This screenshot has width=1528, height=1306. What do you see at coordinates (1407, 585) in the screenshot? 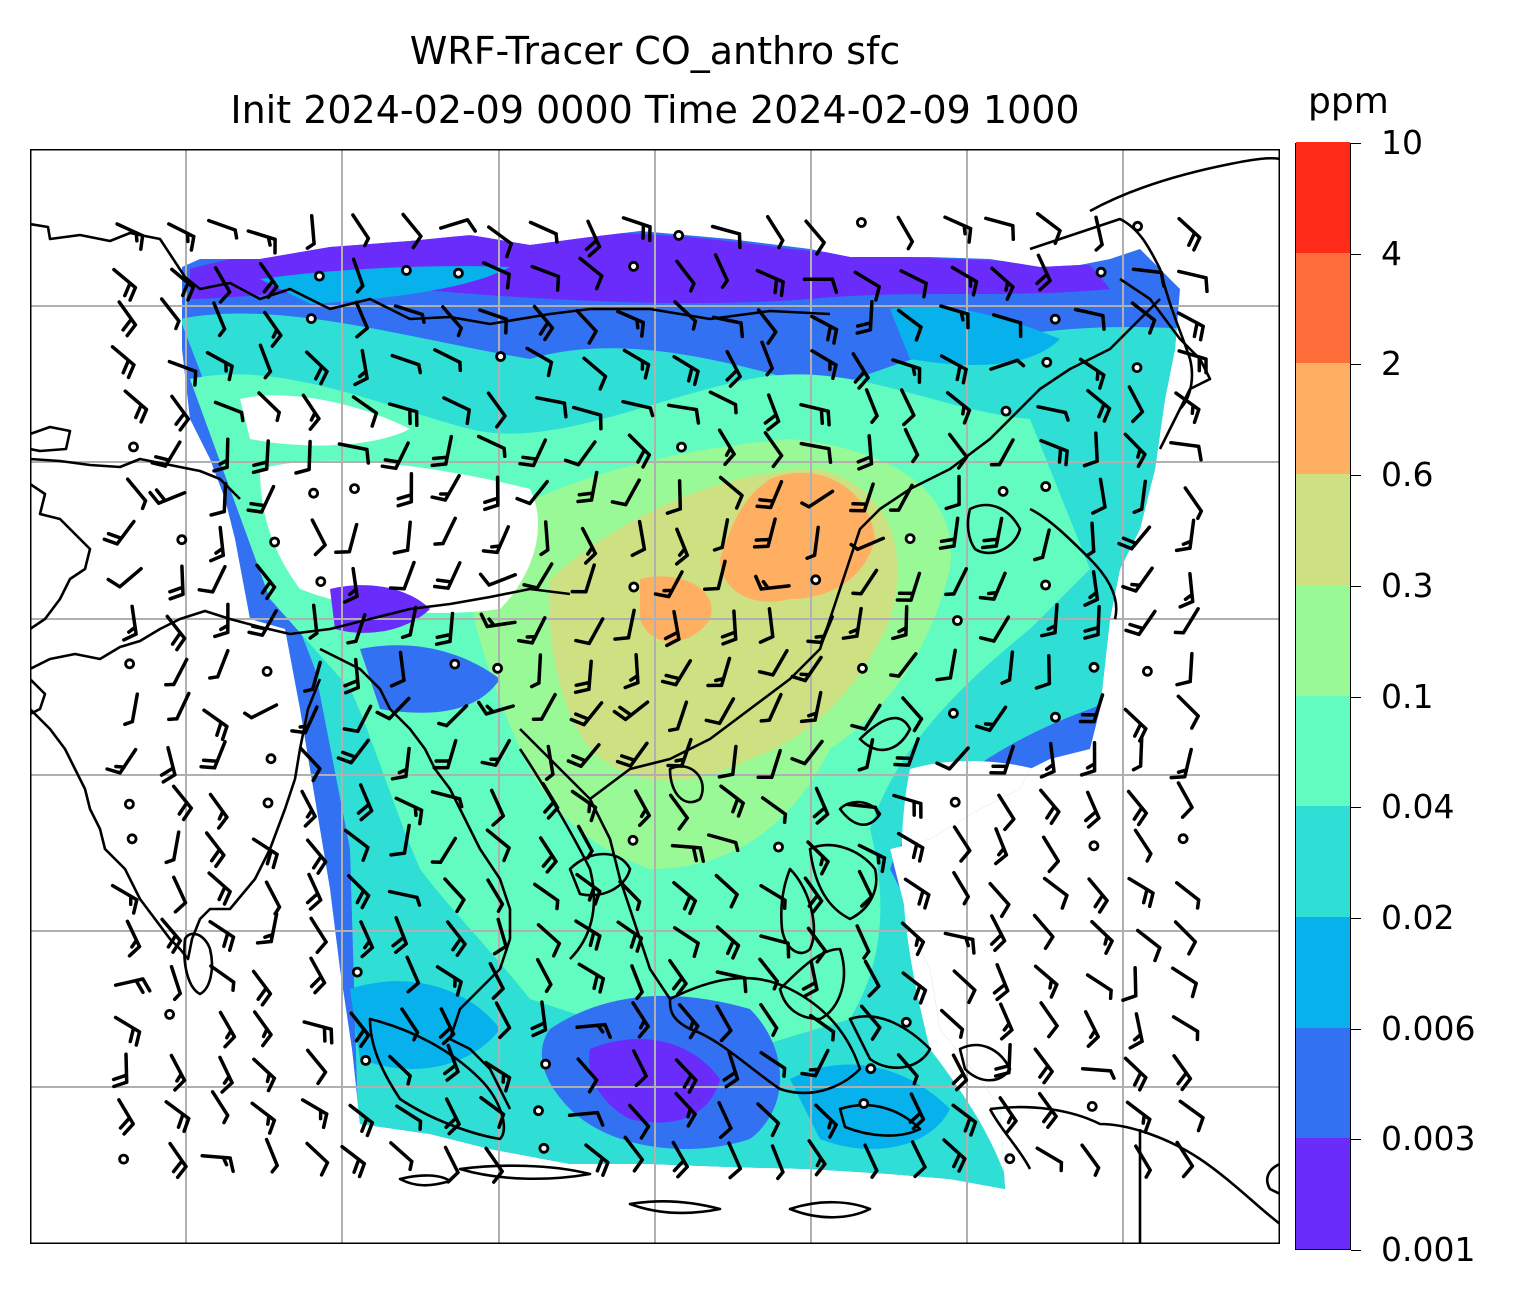
I see `colorbar-tick-label: 0.3` at bounding box center [1407, 585].